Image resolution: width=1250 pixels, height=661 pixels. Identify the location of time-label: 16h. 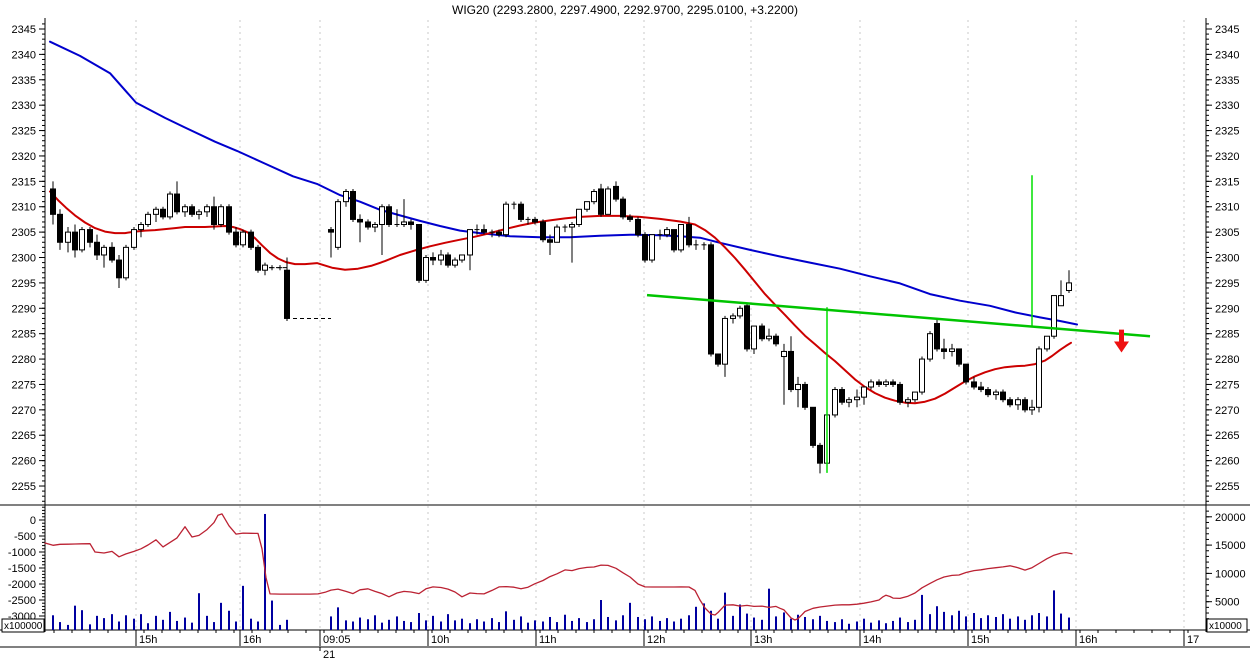
(1088, 640).